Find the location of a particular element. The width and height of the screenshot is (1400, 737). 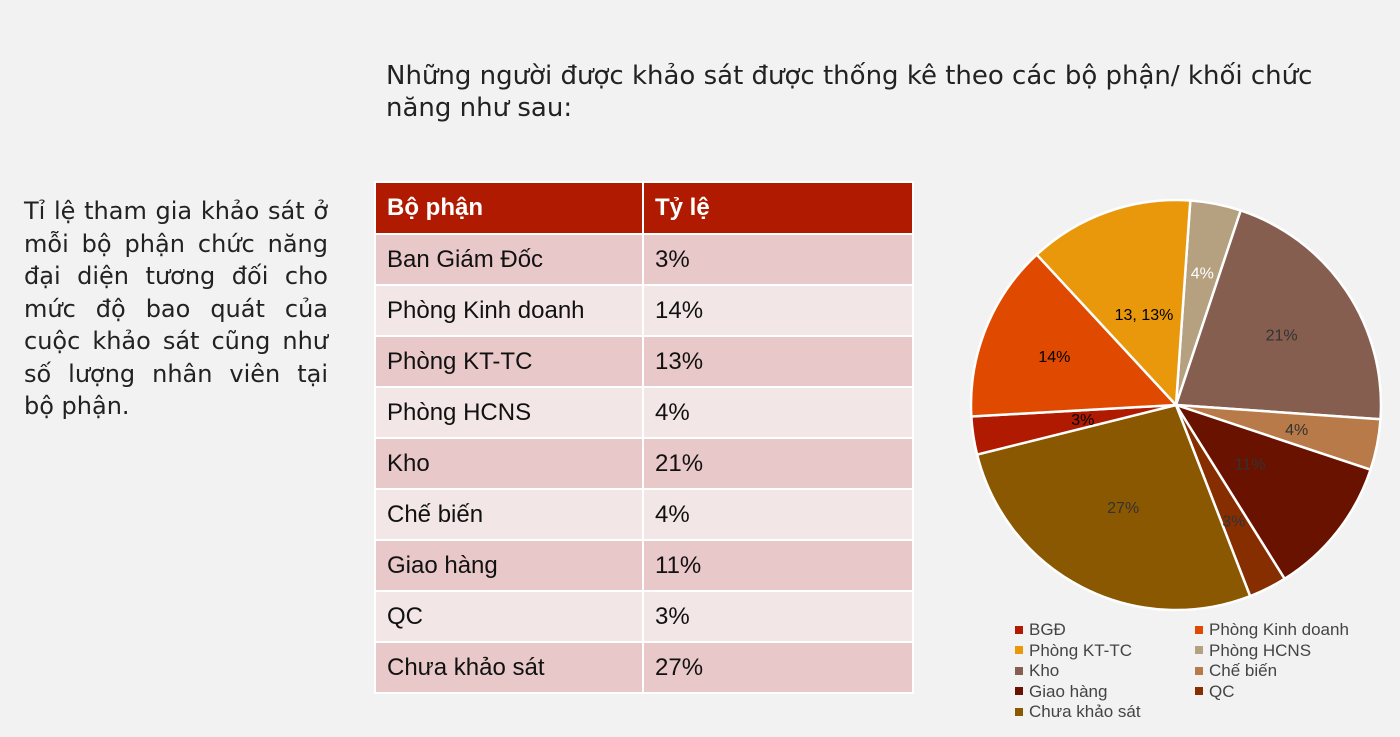

table-row: Giao hàng 11% is located at coordinates (644, 565).